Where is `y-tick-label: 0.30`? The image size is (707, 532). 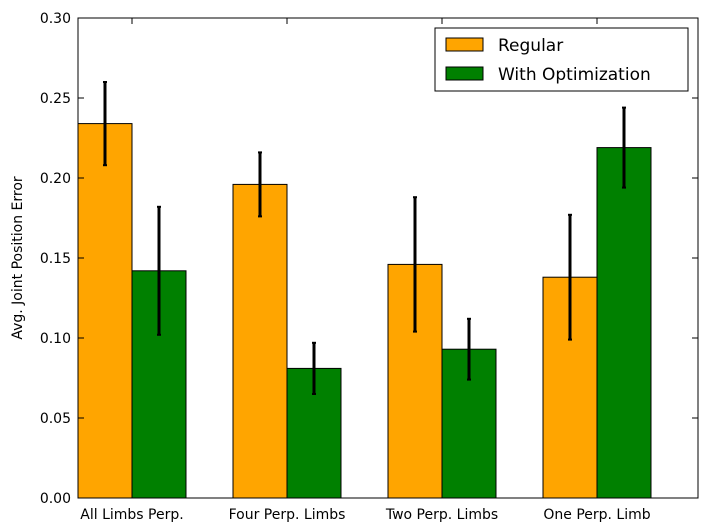 y-tick-label: 0.30 is located at coordinates (55, 19).